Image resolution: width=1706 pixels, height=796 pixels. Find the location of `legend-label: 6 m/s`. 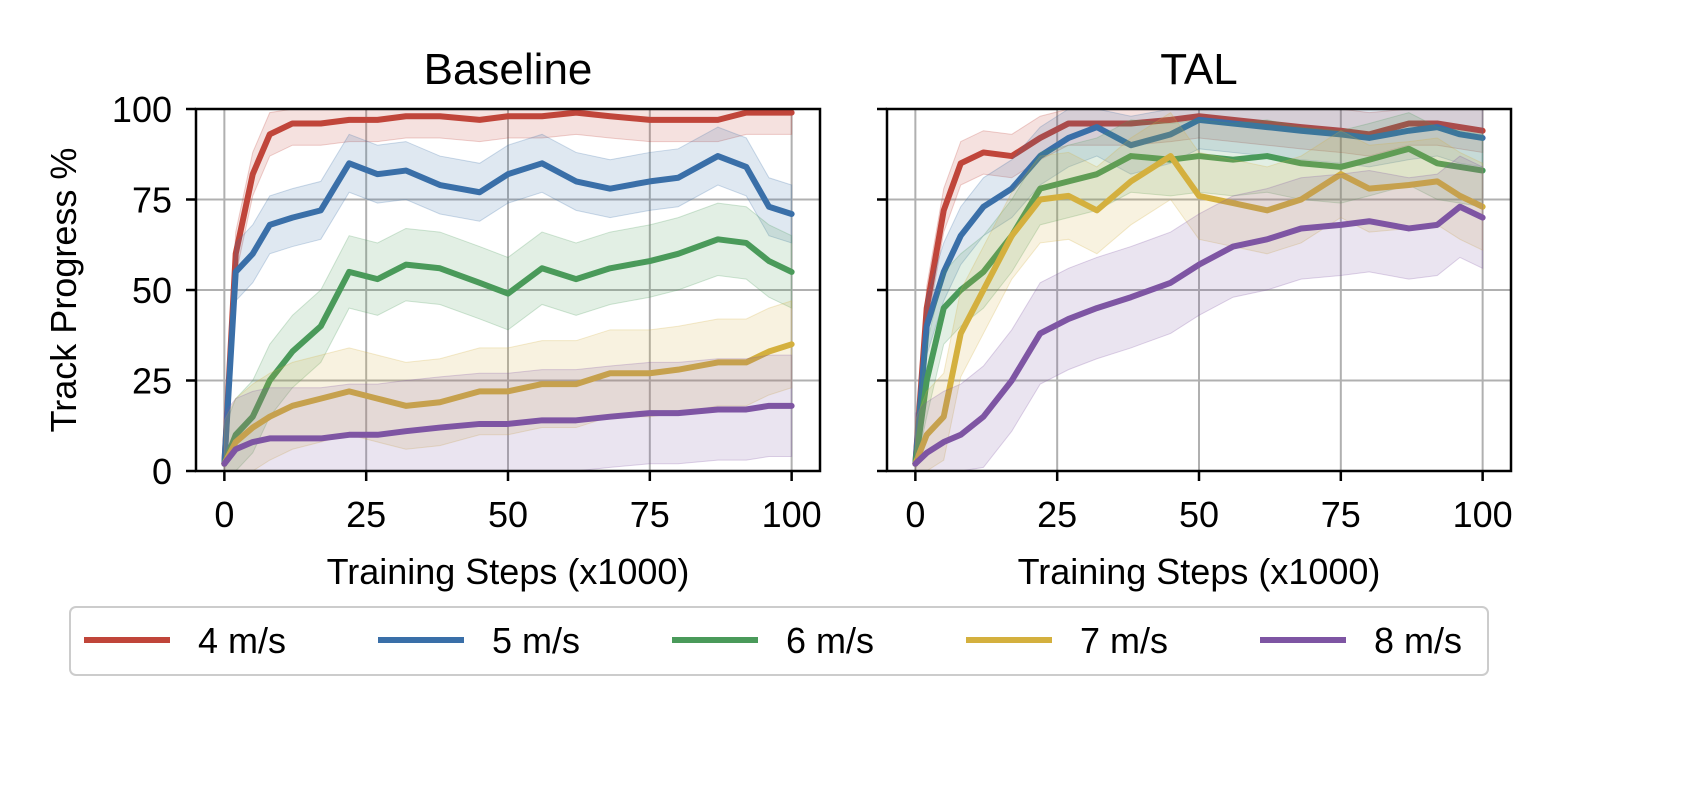

legend-label: 6 m/s is located at coordinates (830, 640).